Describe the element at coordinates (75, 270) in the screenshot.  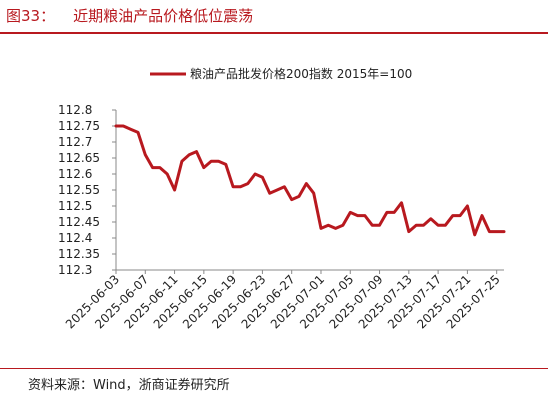
I see `y-tick-label: 112.3` at that location.